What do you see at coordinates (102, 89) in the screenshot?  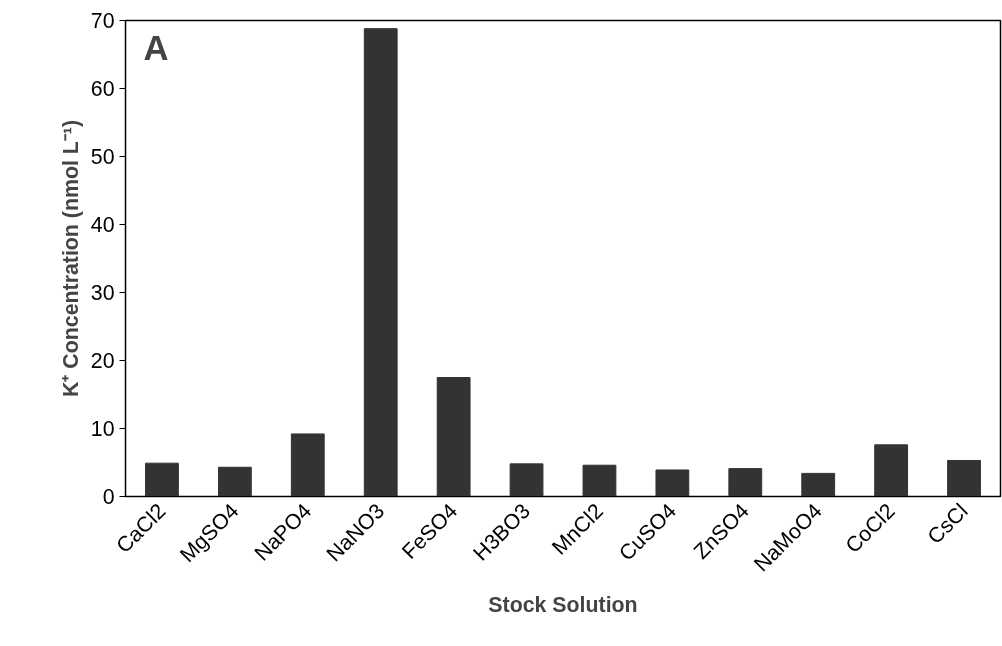 I see `y-tick-label: 60` at bounding box center [102, 89].